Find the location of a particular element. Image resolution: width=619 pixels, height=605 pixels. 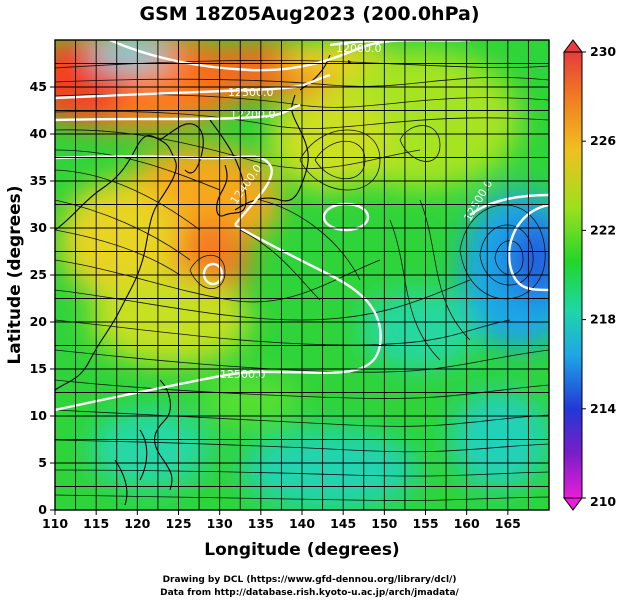

x-tick-label: 115 is located at coordinates (96, 523).